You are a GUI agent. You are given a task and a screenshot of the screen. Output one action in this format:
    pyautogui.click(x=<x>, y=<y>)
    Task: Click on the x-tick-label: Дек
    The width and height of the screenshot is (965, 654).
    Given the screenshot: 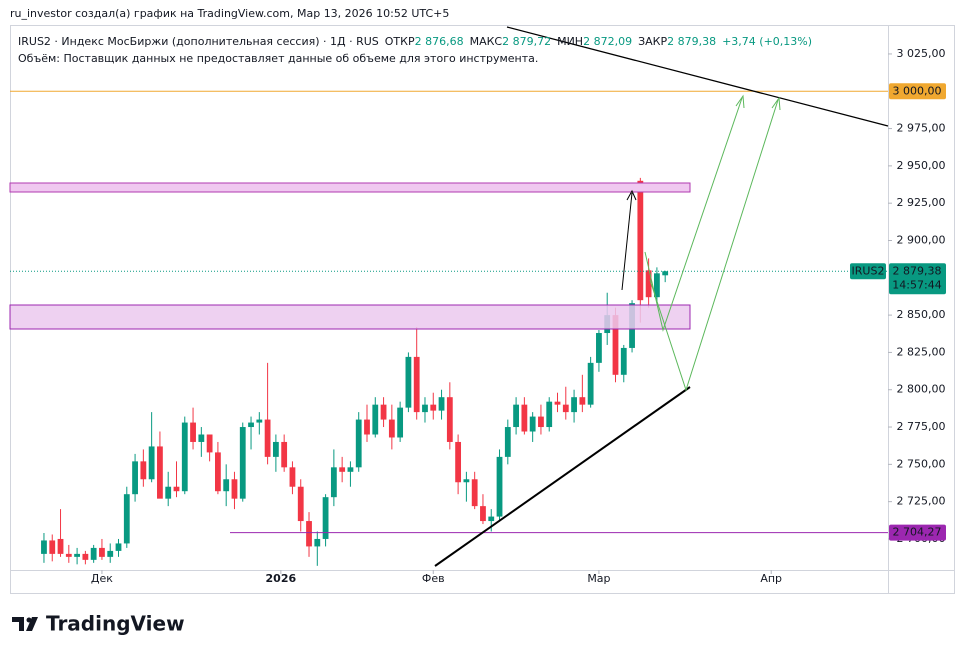 What is the action you would take?
    pyautogui.click(x=102, y=578)
    